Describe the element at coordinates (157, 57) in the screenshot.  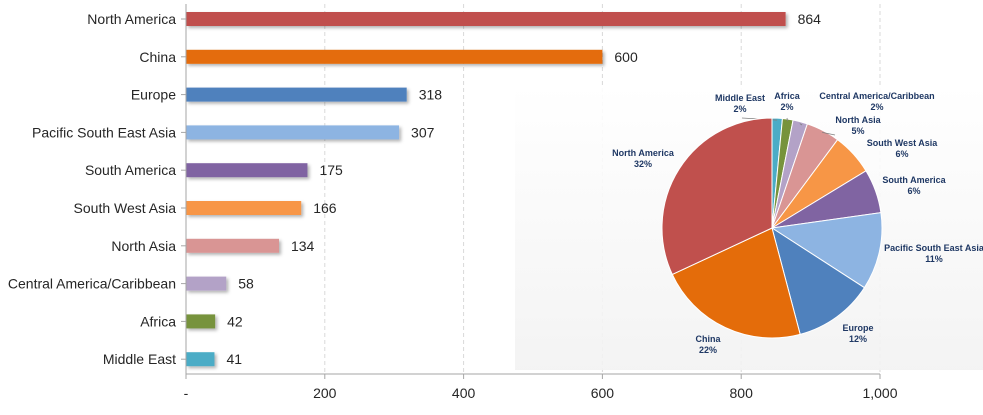
I see `category-label: China` at that location.